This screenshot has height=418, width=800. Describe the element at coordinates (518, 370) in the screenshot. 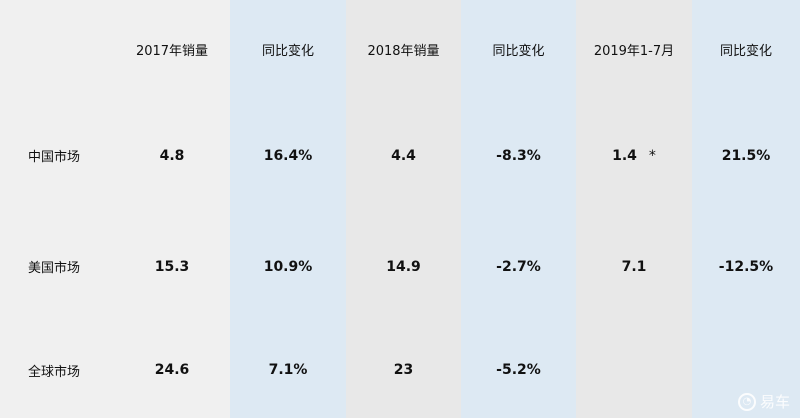

I see `cell-global-2018-change: -5.2%` at that location.